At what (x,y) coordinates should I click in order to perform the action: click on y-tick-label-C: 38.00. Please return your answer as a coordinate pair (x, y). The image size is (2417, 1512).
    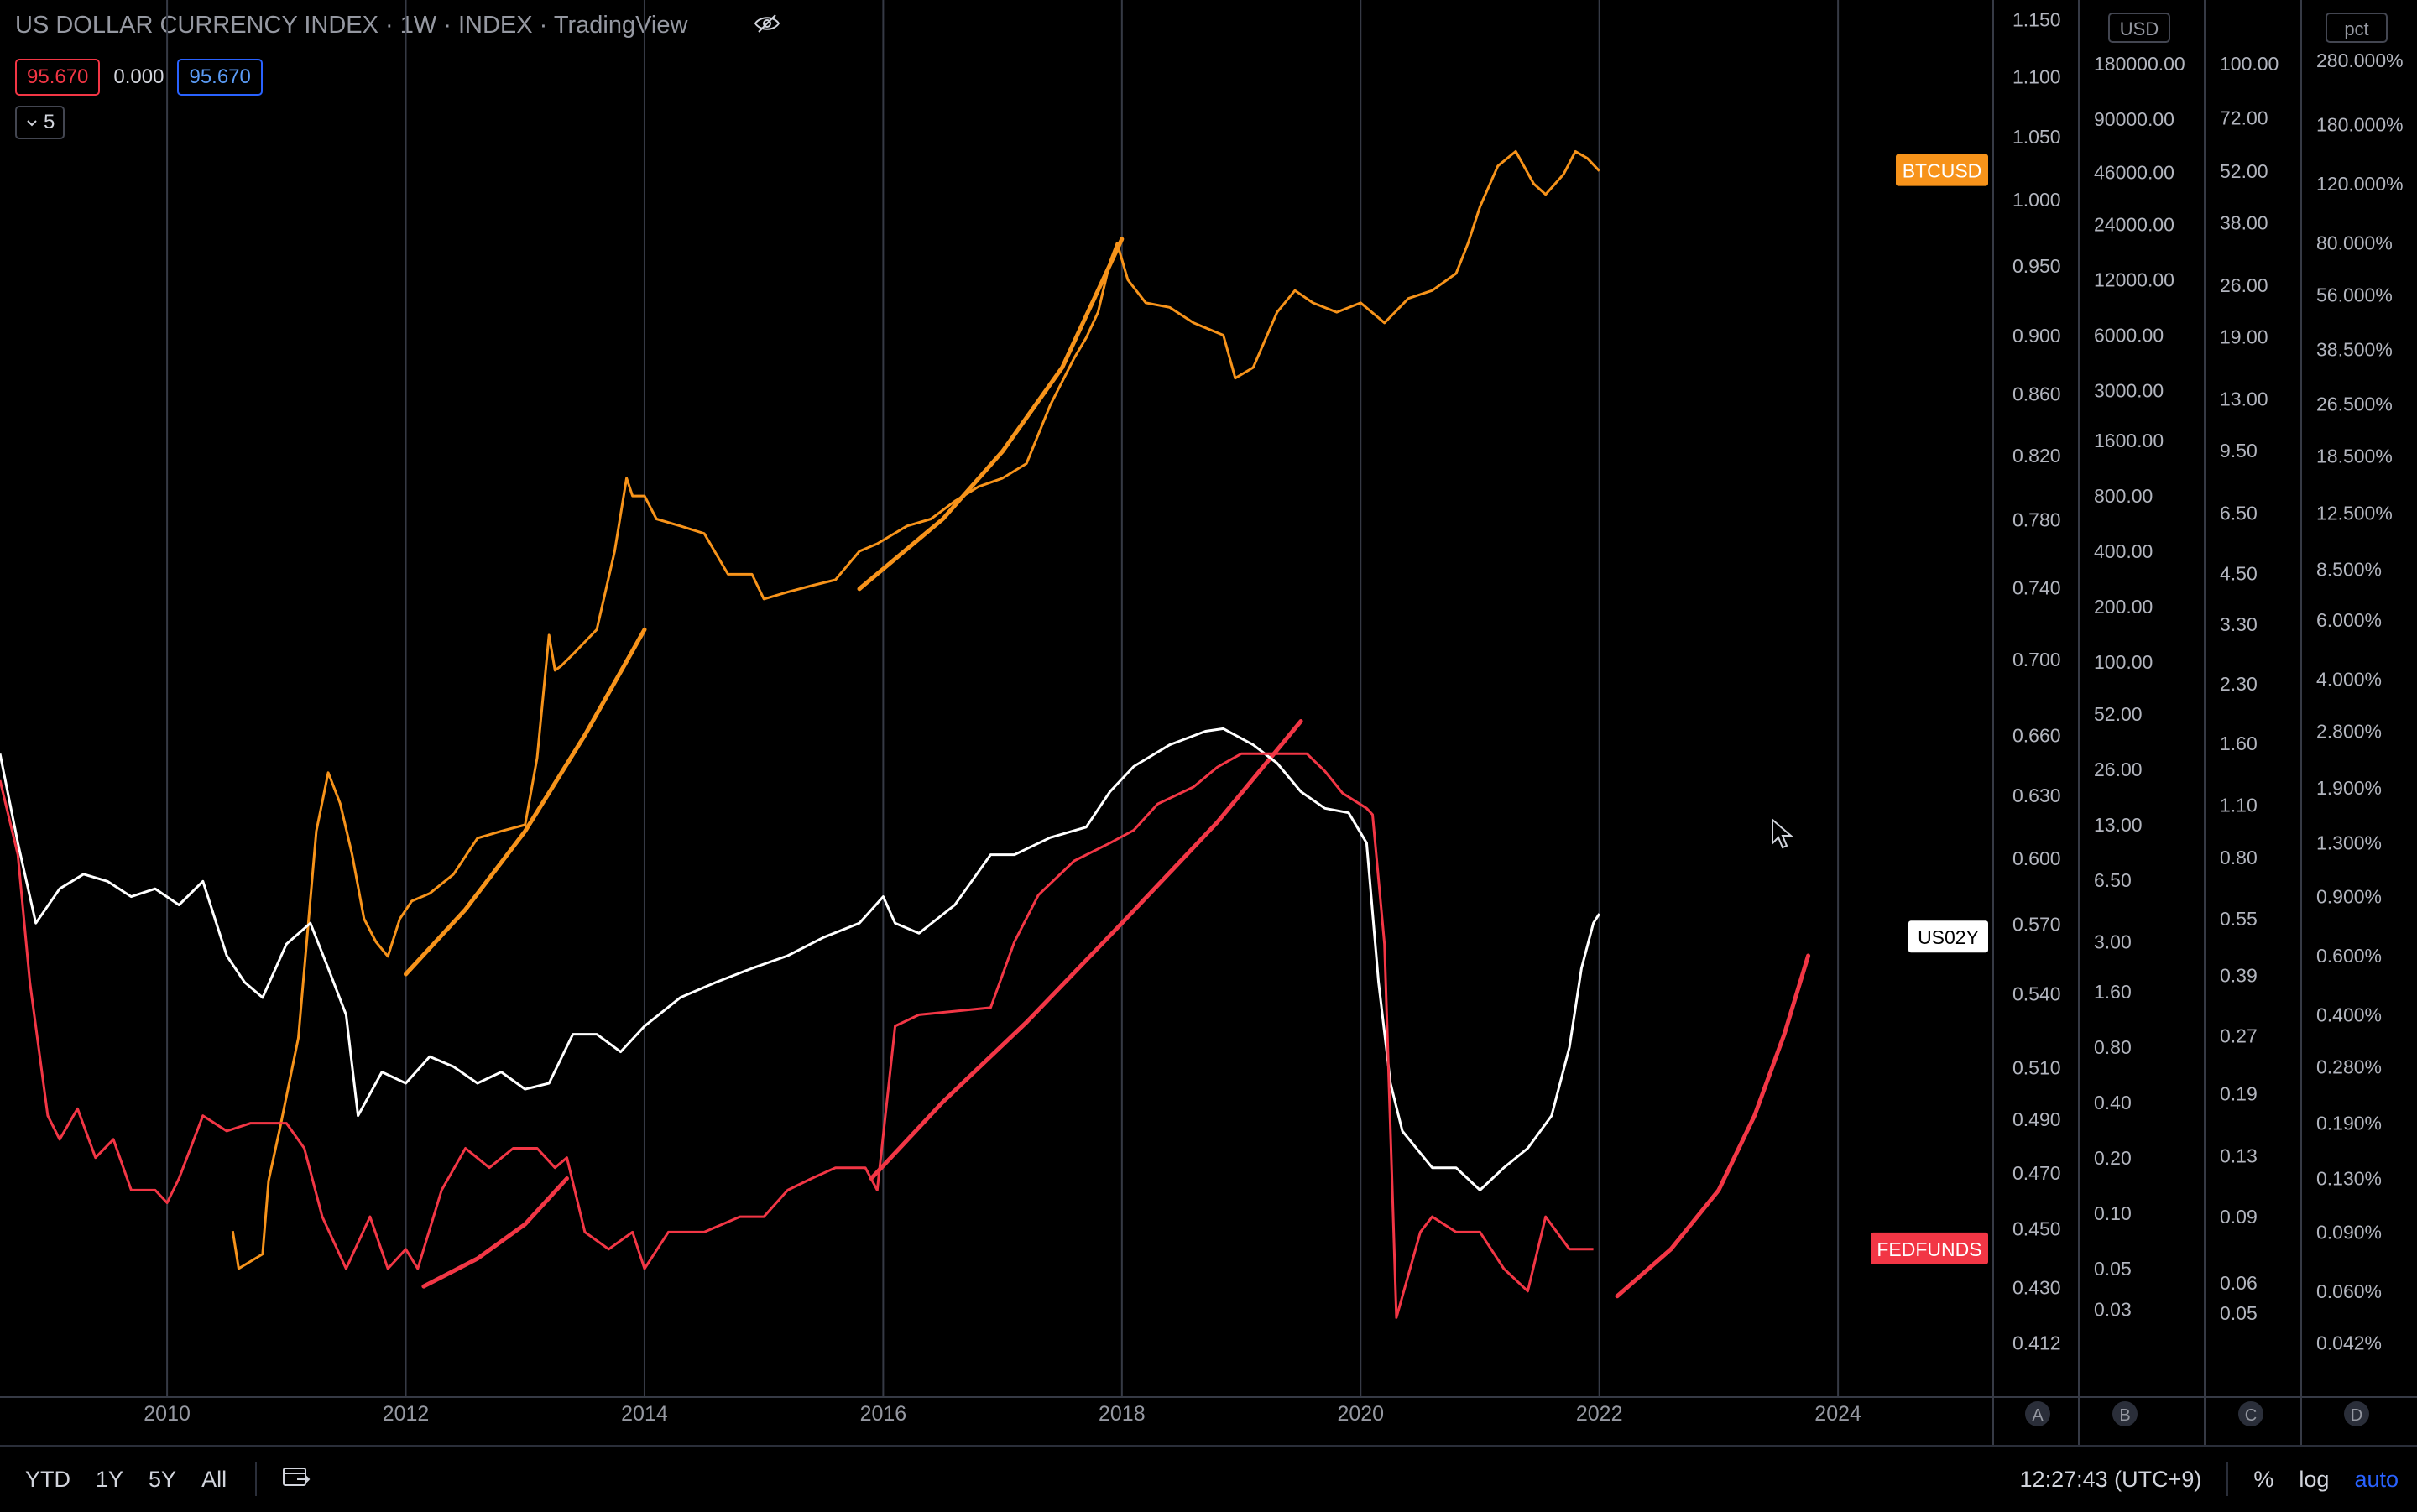
    Looking at the image, I should click on (2244, 222).